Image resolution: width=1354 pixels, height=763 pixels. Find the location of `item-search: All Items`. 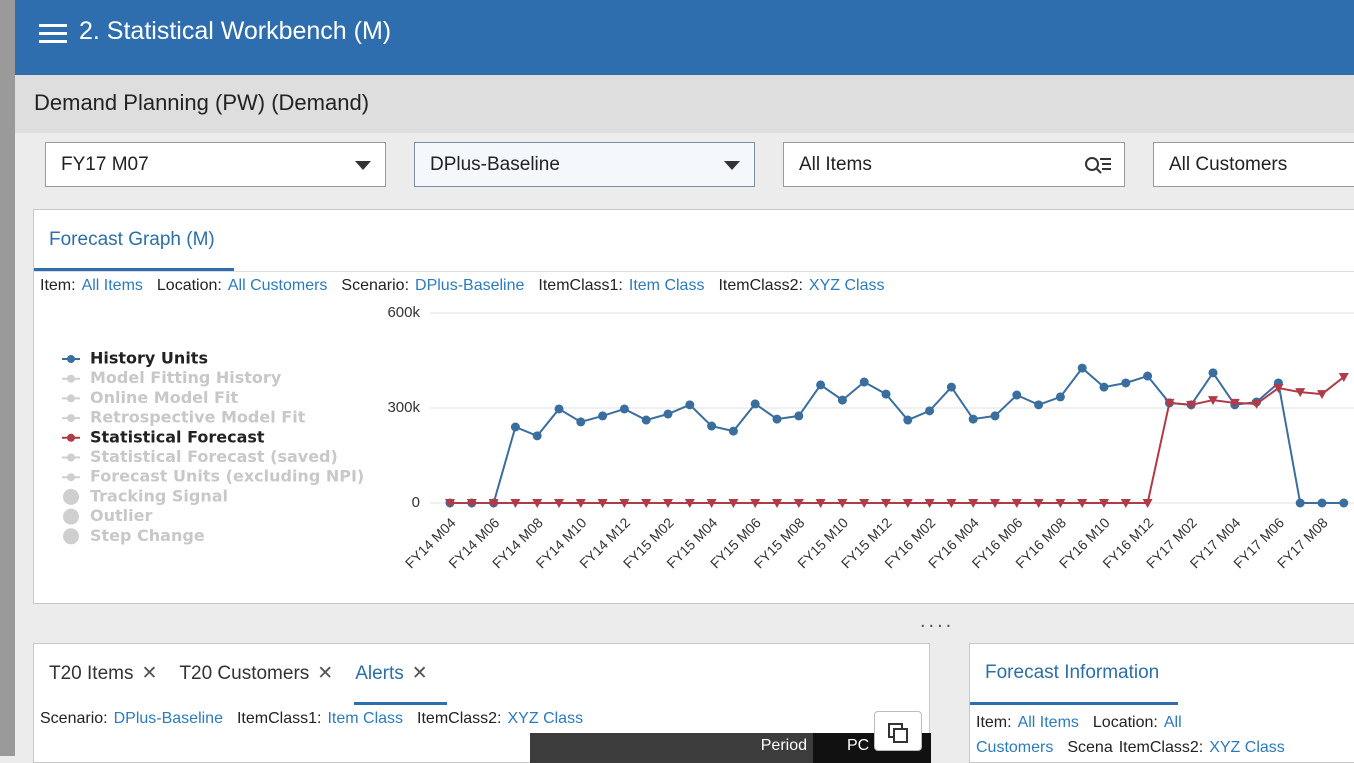

item-search: All Items is located at coordinates (954, 164).